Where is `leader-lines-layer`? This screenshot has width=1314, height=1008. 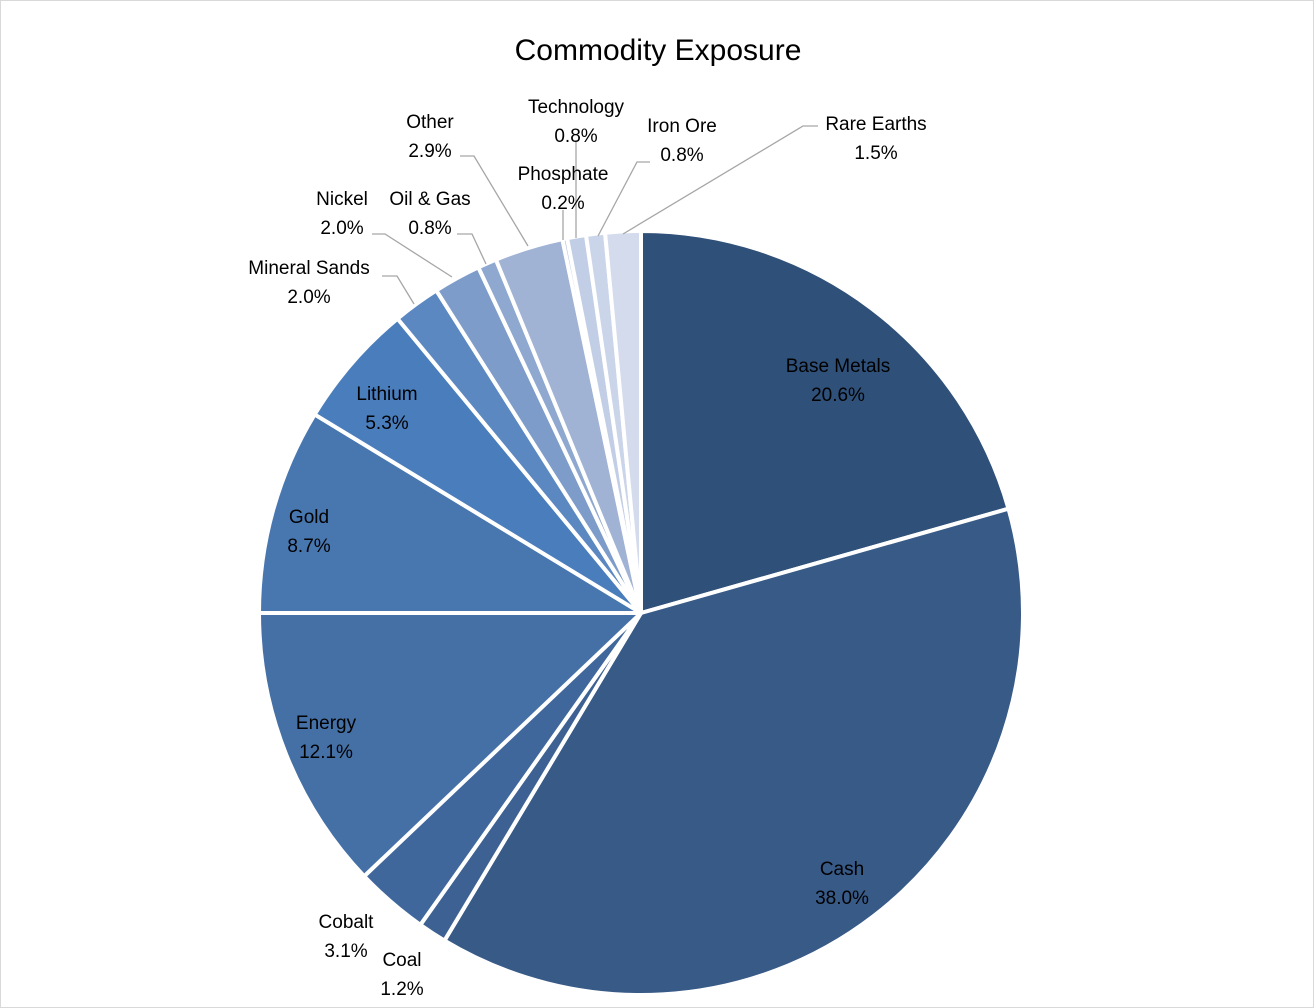
leader-lines-layer is located at coordinates (595, 215).